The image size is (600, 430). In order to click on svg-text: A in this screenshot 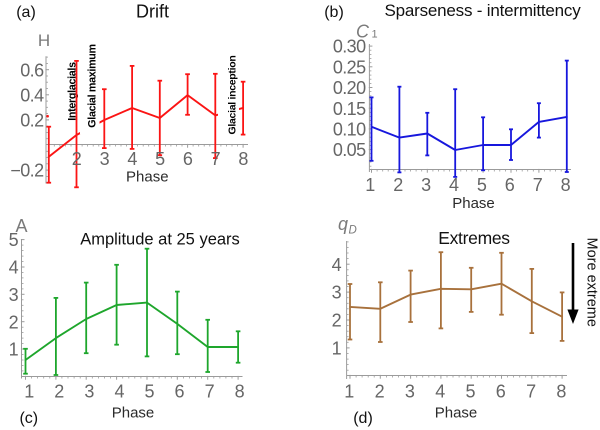, I will do `click(21, 226)`.